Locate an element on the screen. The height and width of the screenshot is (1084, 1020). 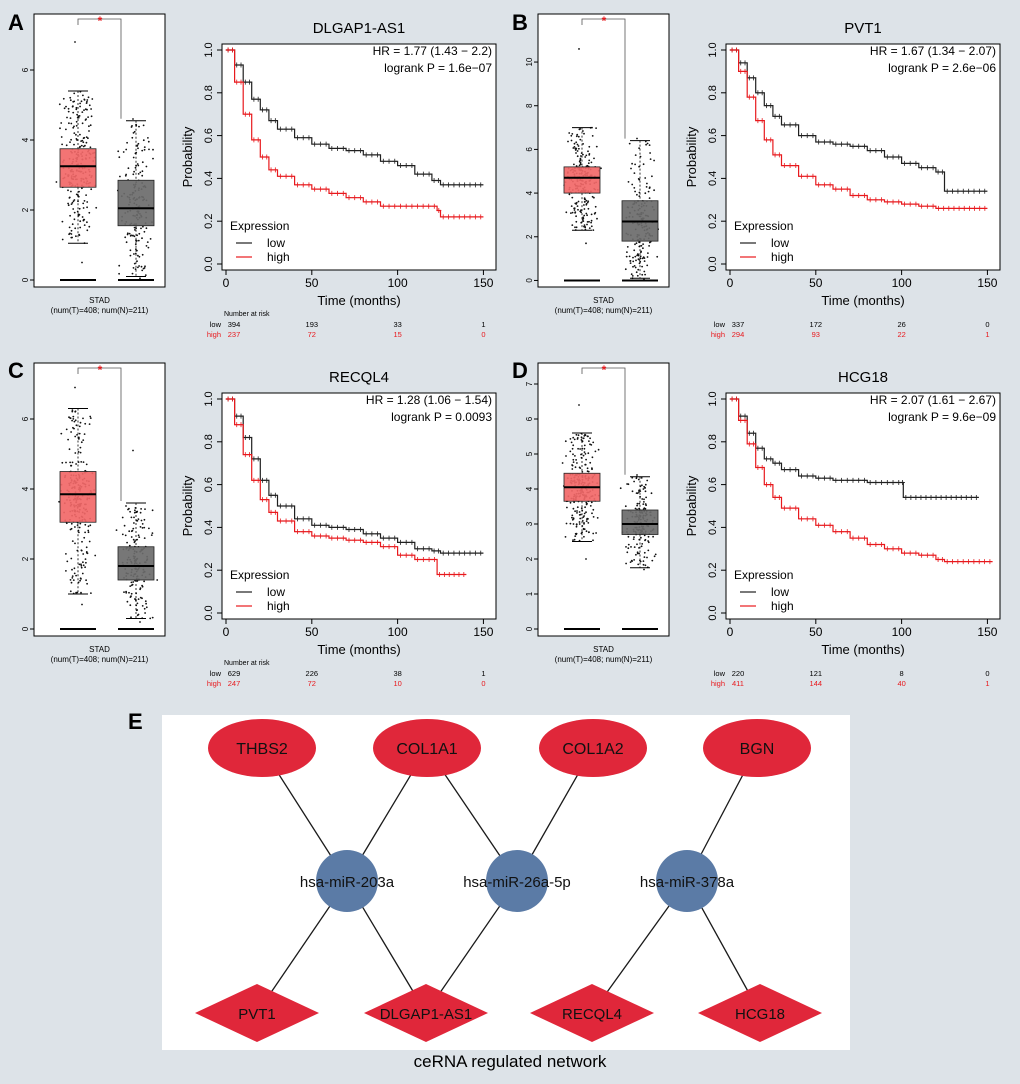
boxplot-box-tumor is located at coordinates (582, 180).